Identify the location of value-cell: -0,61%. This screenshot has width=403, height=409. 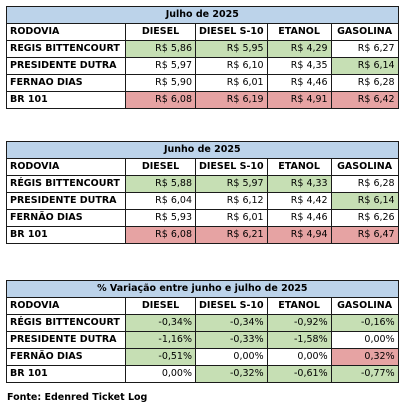
(299, 374).